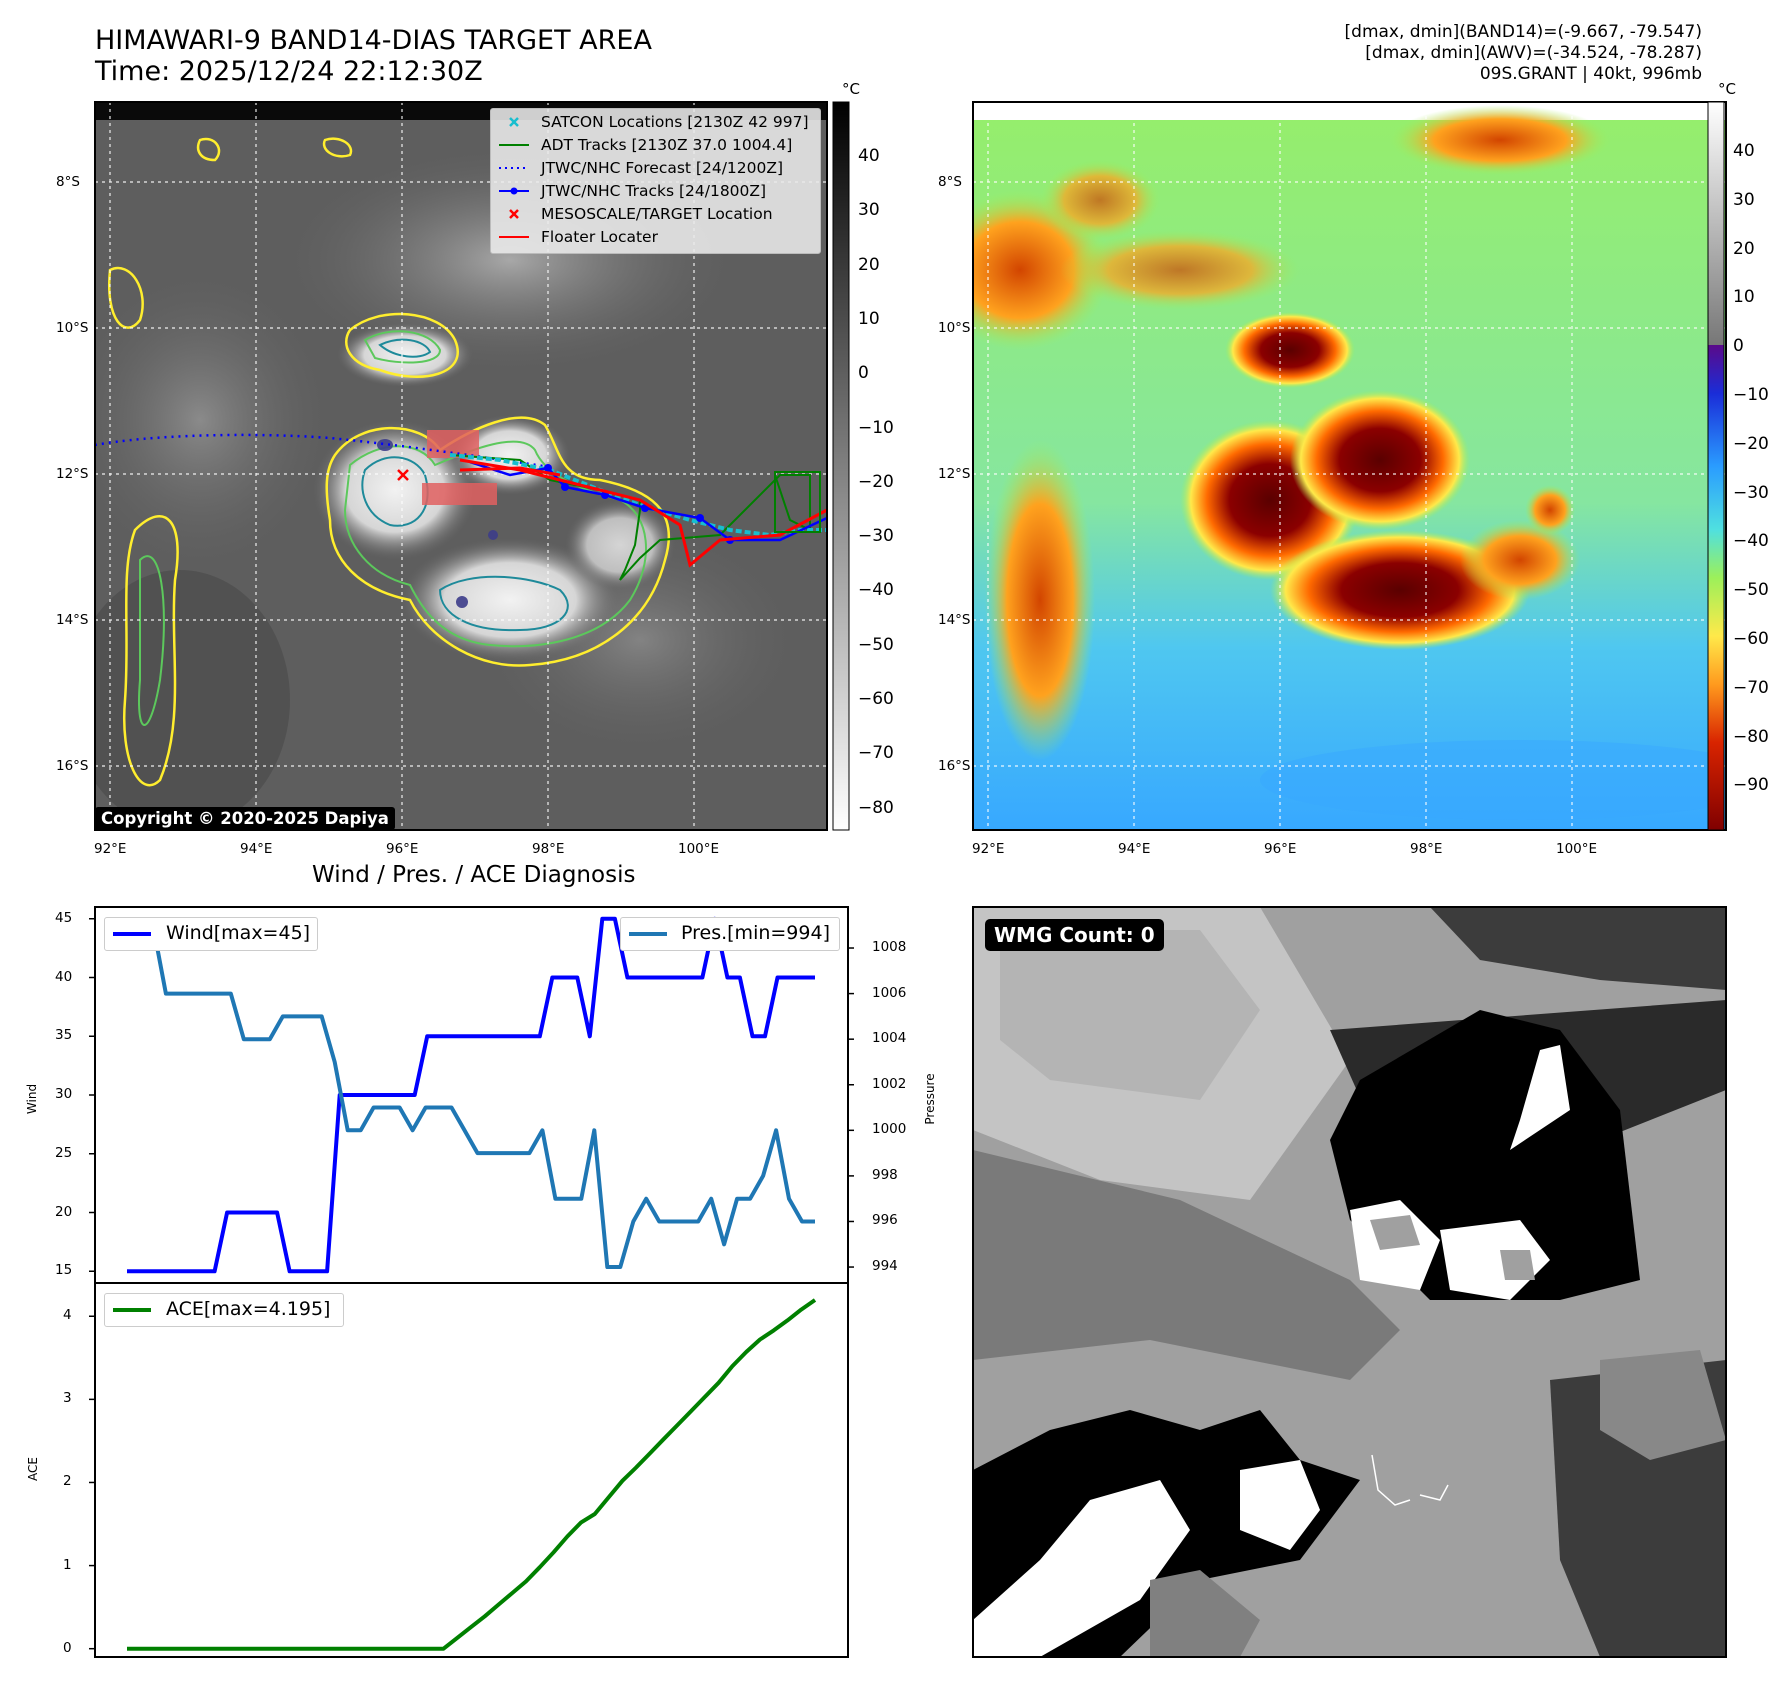 The height and width of the screenshot is (1690, 1788). Describe the element at coordinates (1590, 74) in the screenshot. I see `storm-info: 09S.GRANT | 40kt, 996mb` at that location.